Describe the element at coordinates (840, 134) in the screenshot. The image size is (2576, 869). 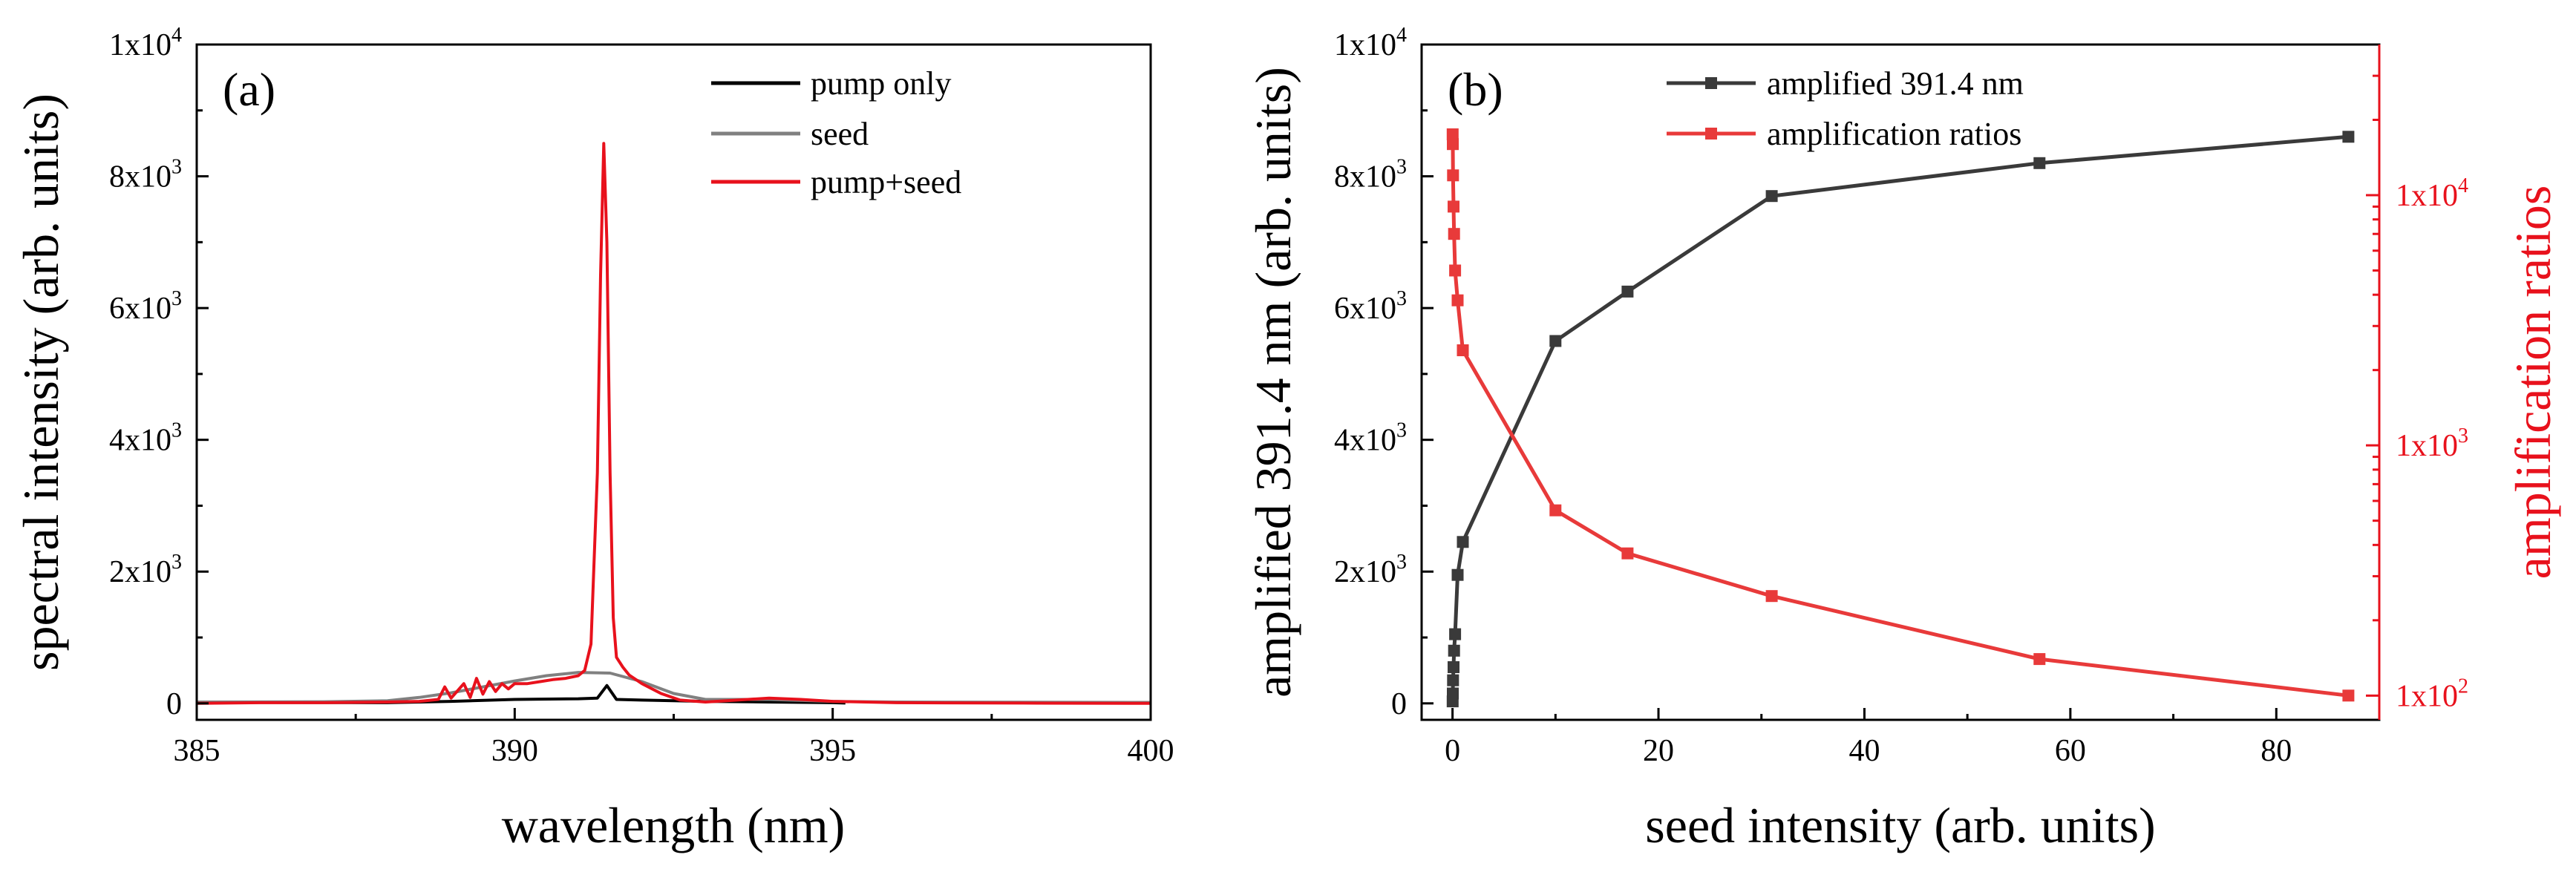
I see `legend-label-seed: seed` at that location.